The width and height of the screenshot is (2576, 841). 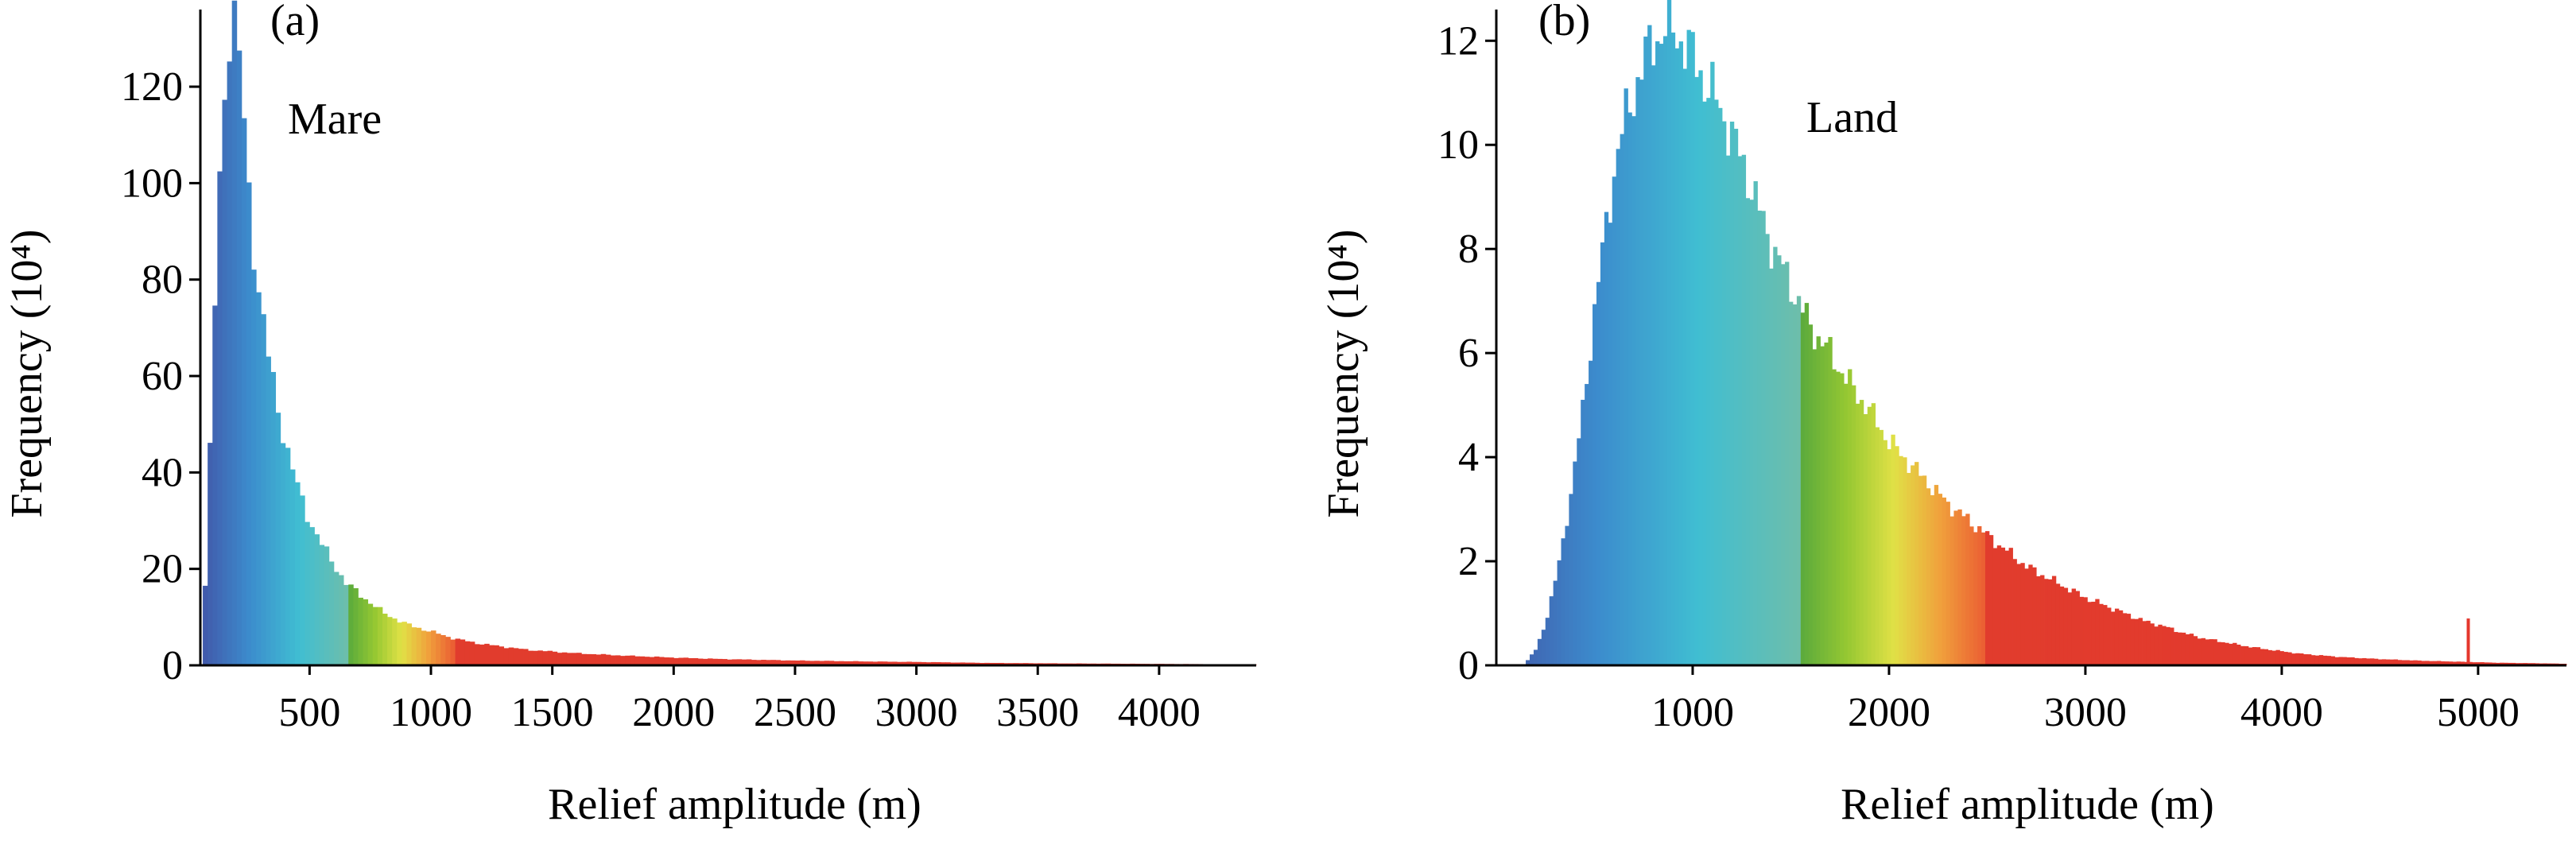 What do you see at coordinates (172, 665) in the screenshot?
I see `panel-a-y-tick-label: 0` at bounding box center [172, 665].